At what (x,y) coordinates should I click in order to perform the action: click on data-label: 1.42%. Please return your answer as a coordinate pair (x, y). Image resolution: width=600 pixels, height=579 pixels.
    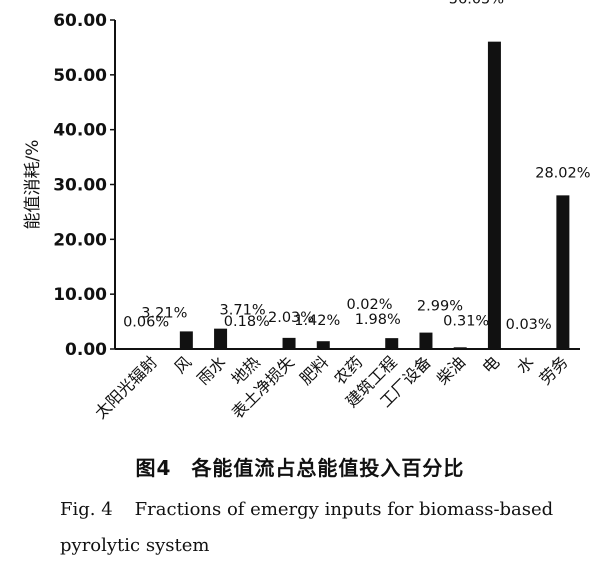
    Looking at the image, I should click on (317, 321).